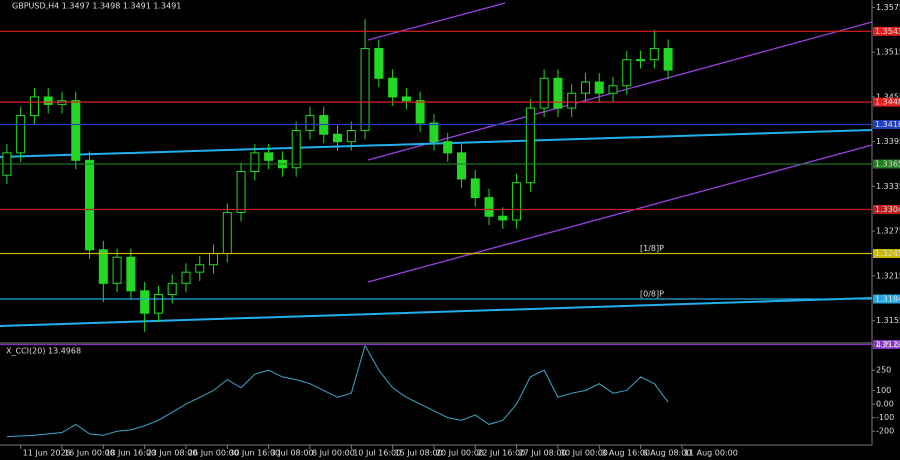 This screenshot has width=900, height=460. I want to click on x-tick-label: 11 Jun 2026, so click(47, 453).